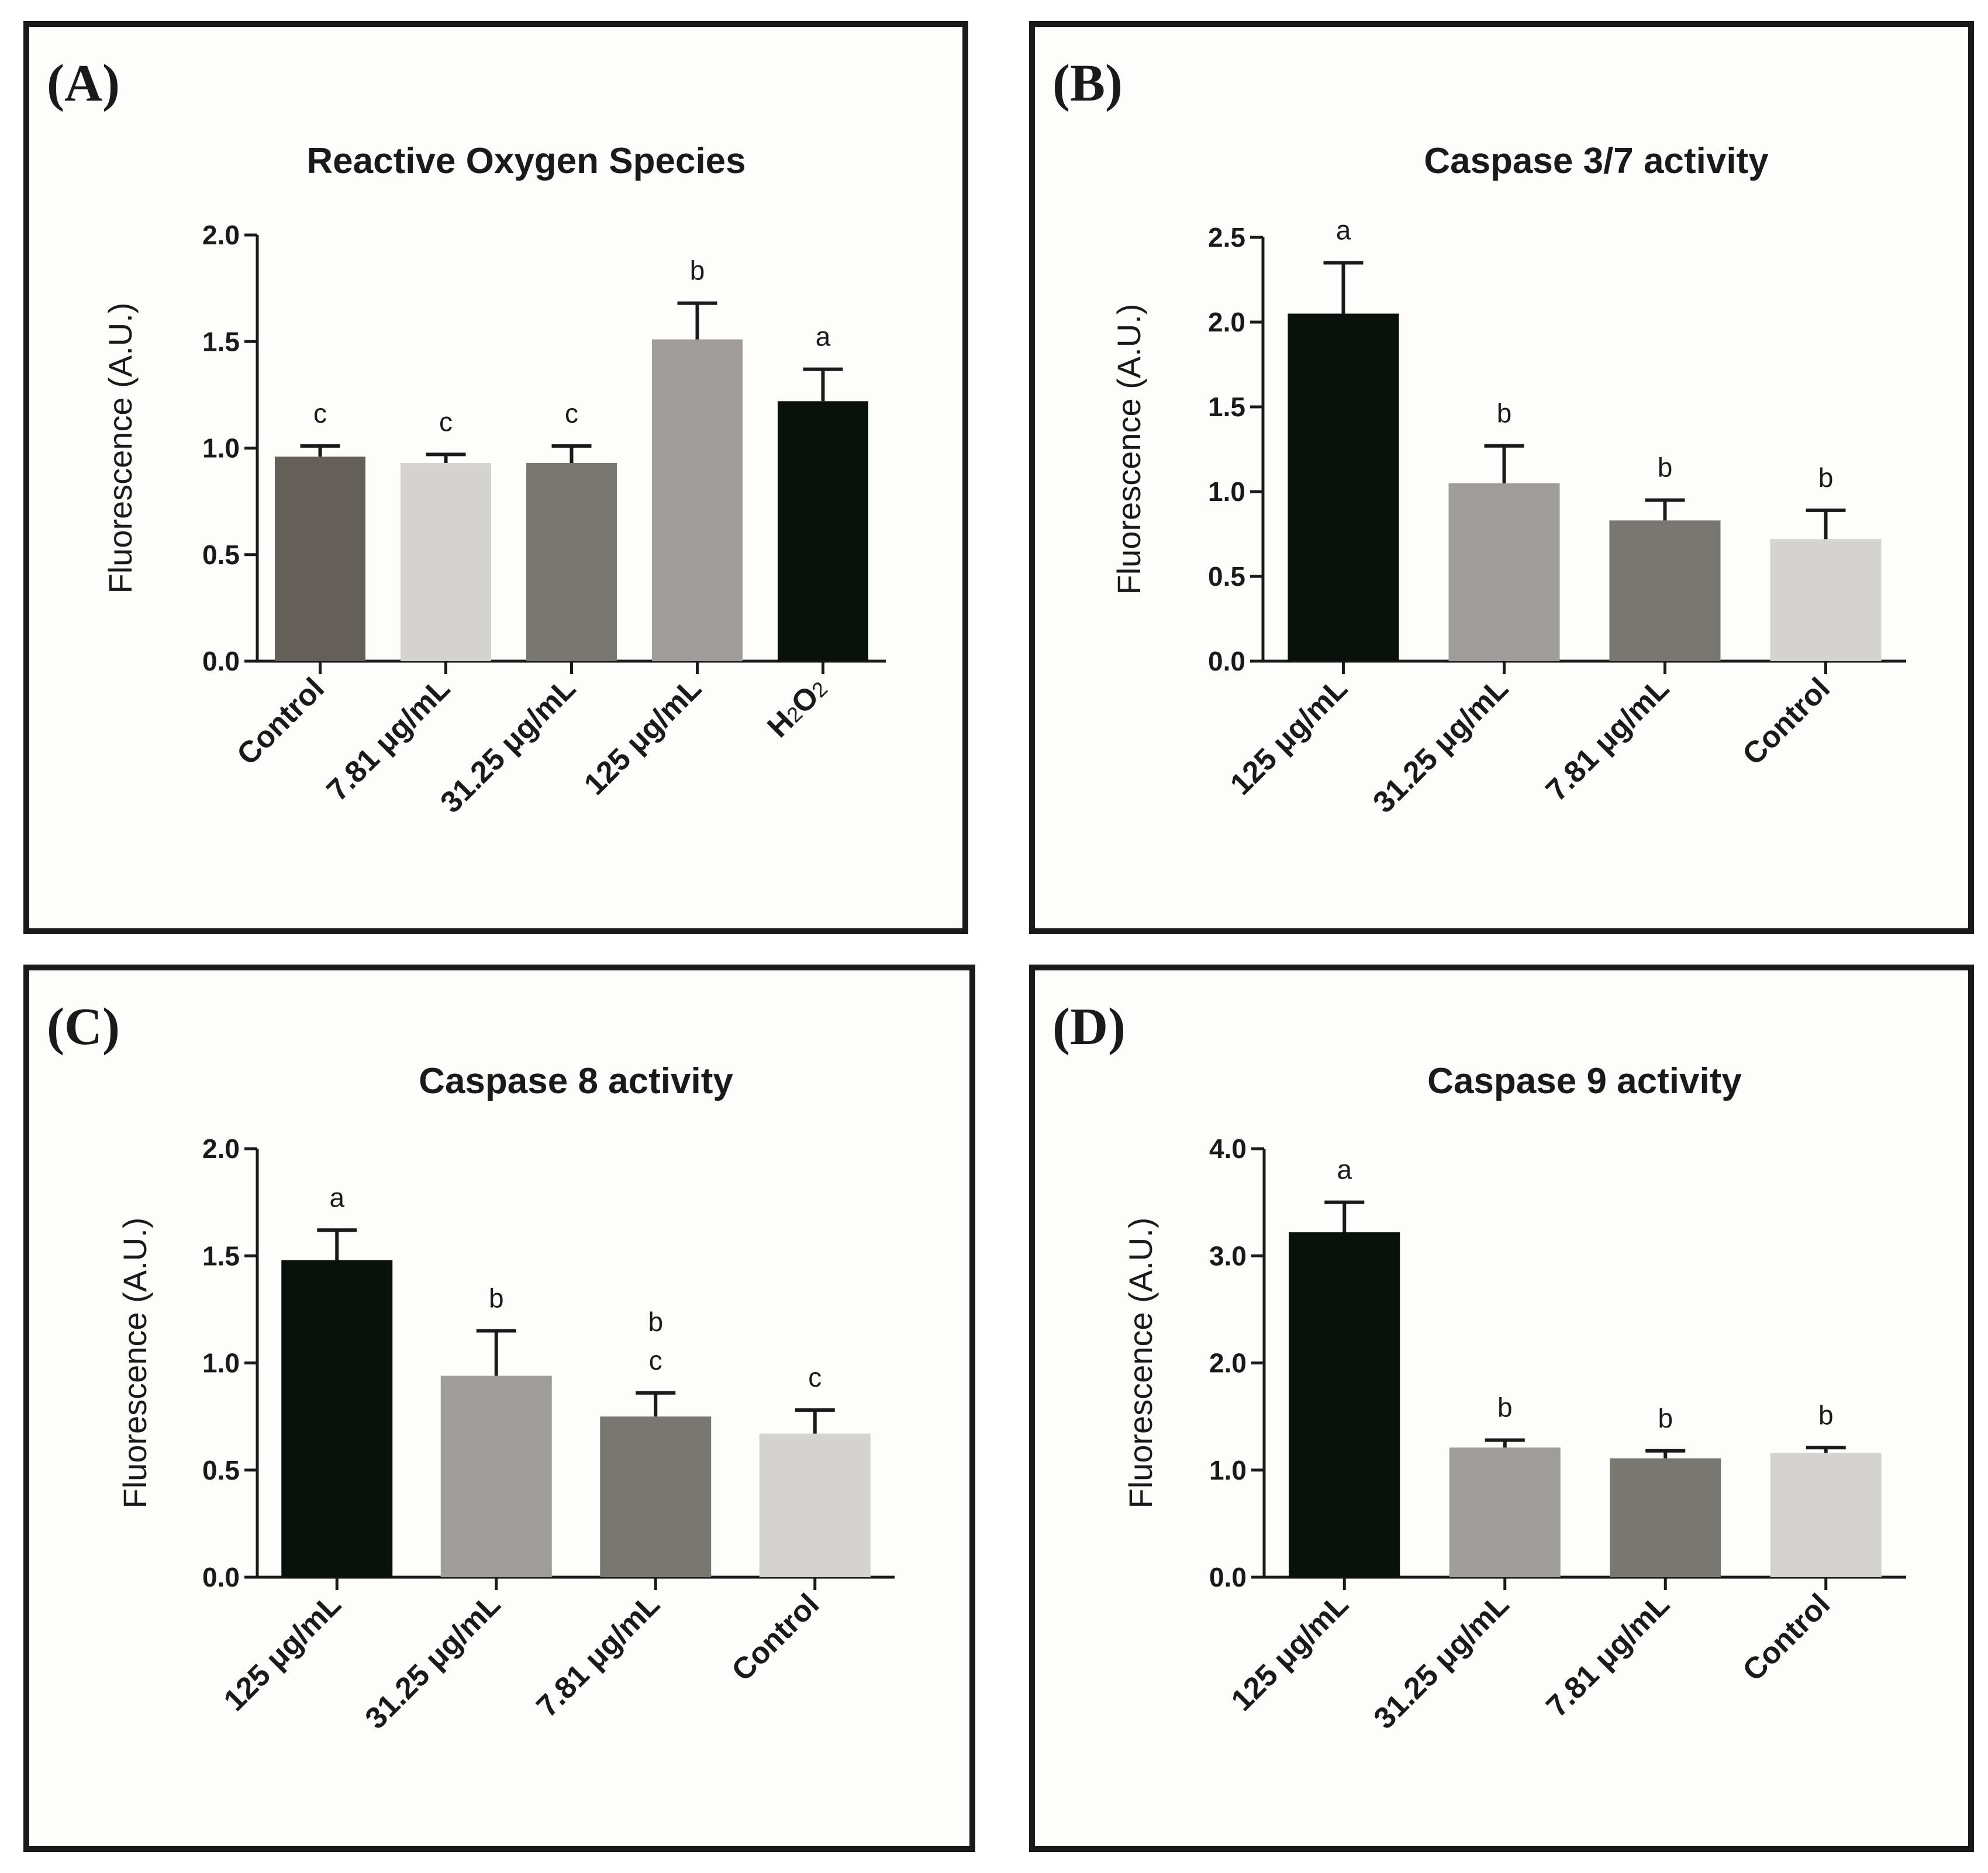 This screenshot has height=1873, width=1988. Describe the element at coordinates (1228, 1149) in the screenshot. I see `y-tick-label: 4.0` at that location.